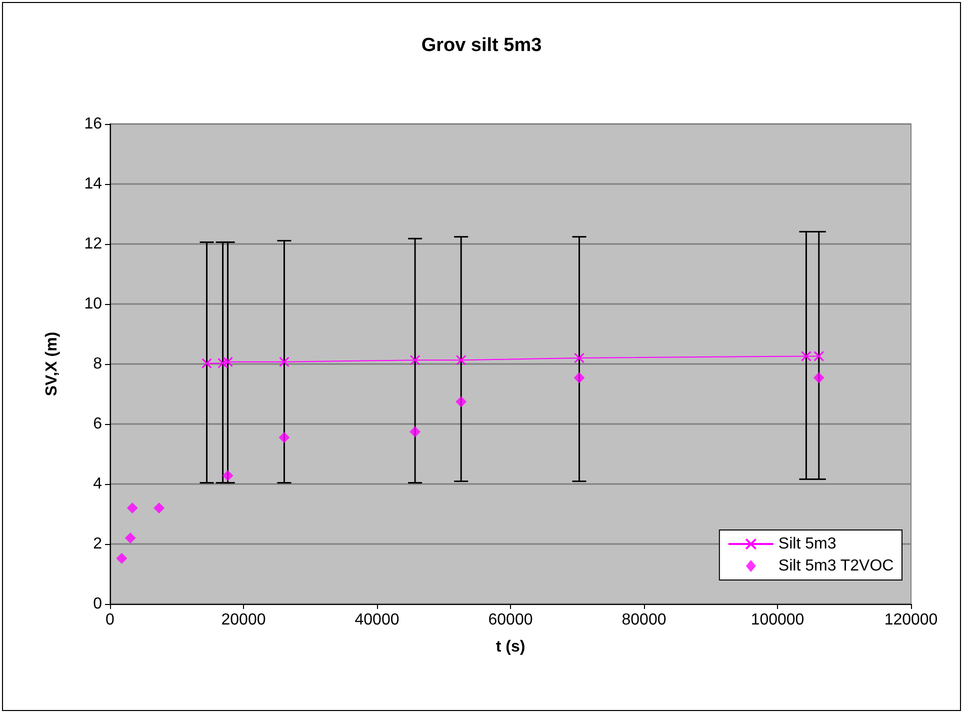 Image resolution: width=965 pixels, height=715 pixels. Describe the element at coordinates (93, 244) in the screenshot. I see `y-tick-label: 12` at that location.